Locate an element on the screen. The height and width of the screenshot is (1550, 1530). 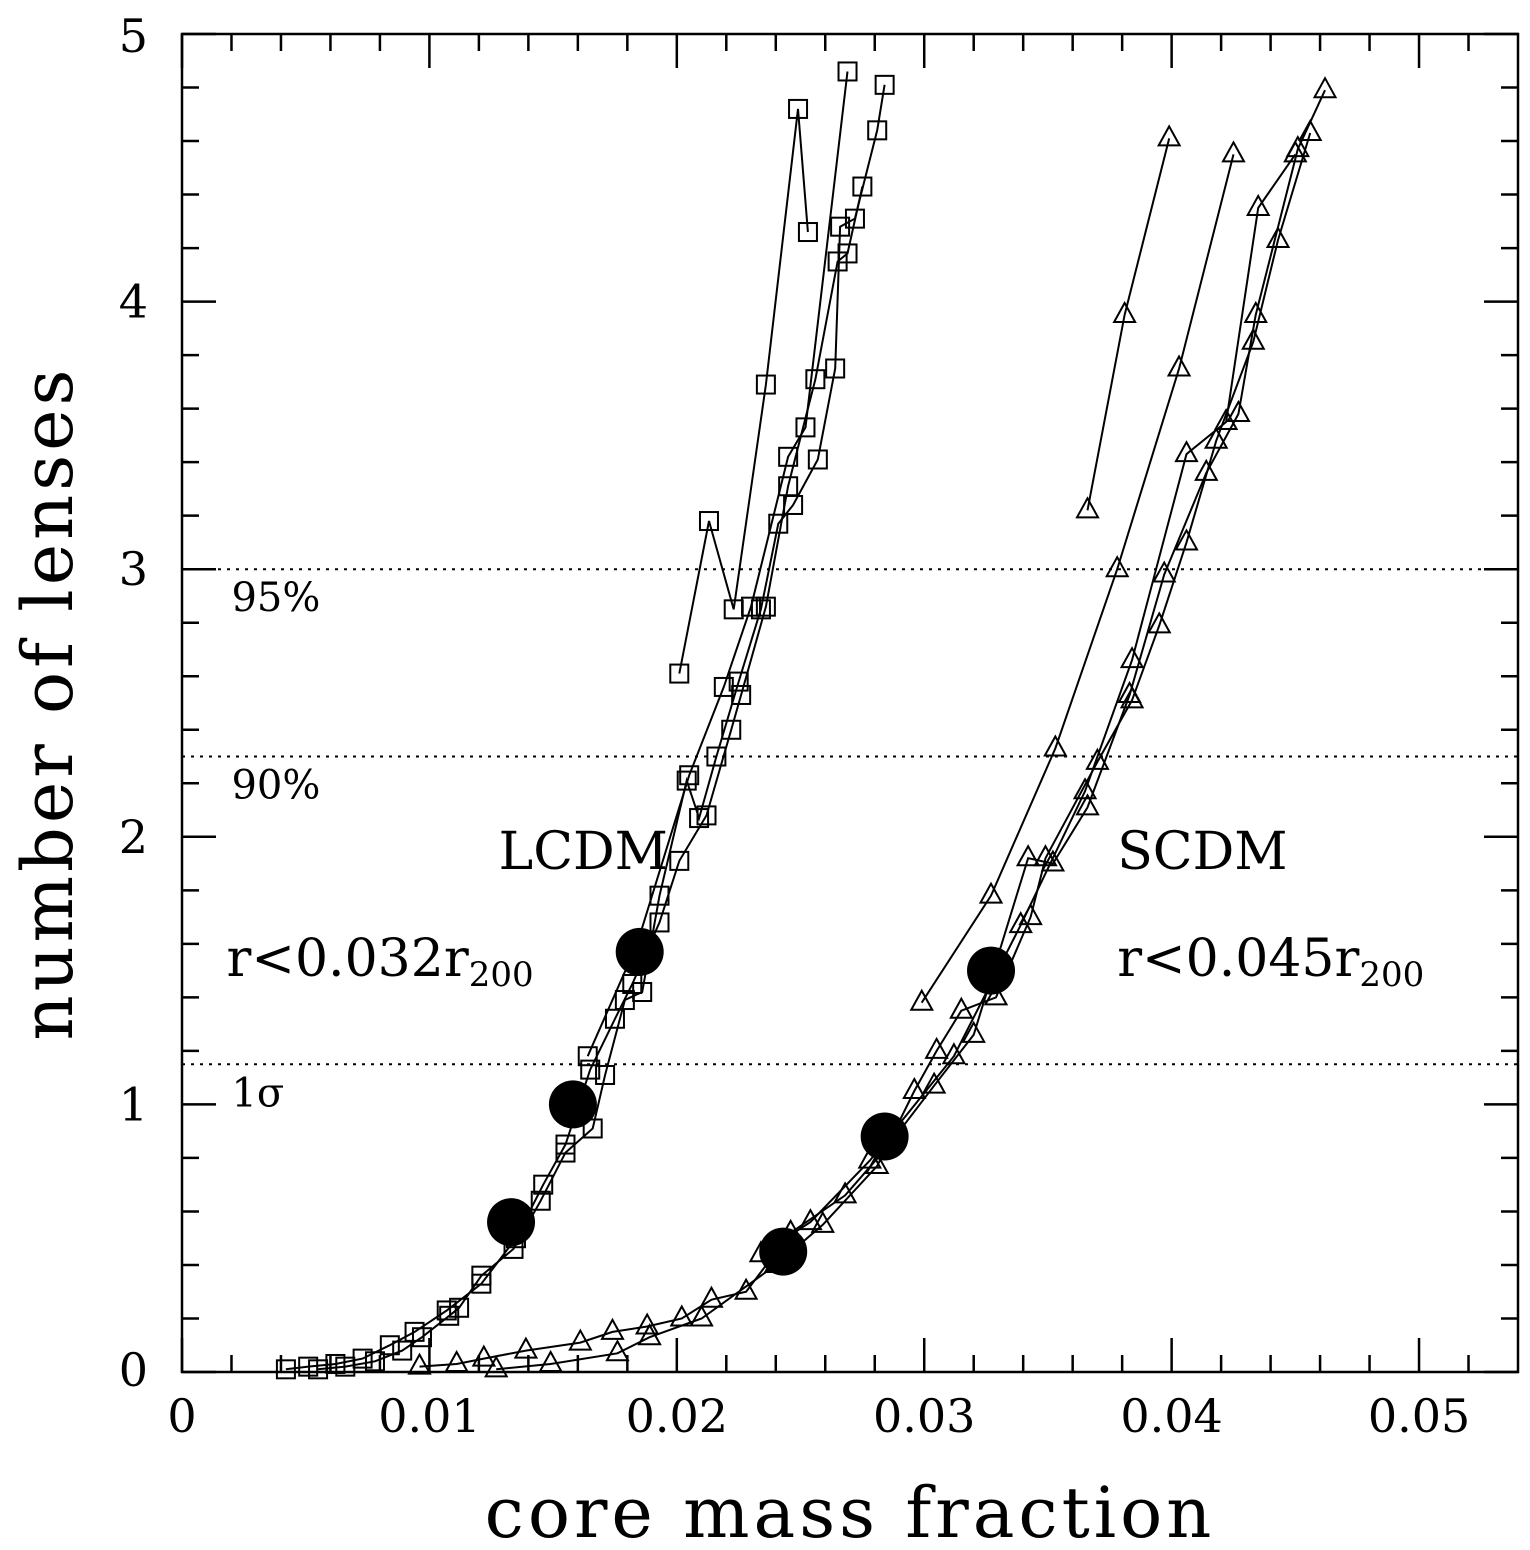
chart-annotation: r<0.045r200 is located at coordinates (1270, 962).